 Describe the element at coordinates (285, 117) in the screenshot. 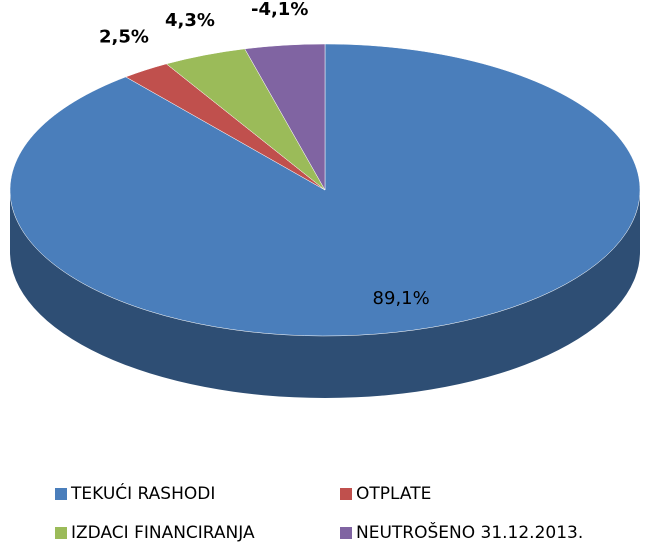

I see `slice` at that location.